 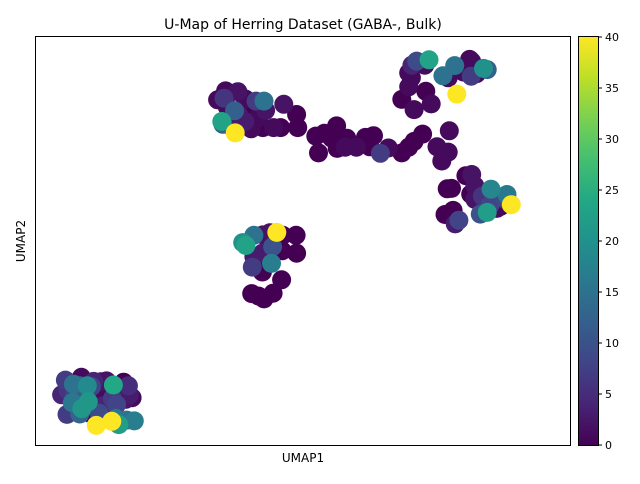 What do you see at coordinates (612, 37) in the screenshot?
I see `colorbar-tick-label: 40` at bounding box center [612, 37].